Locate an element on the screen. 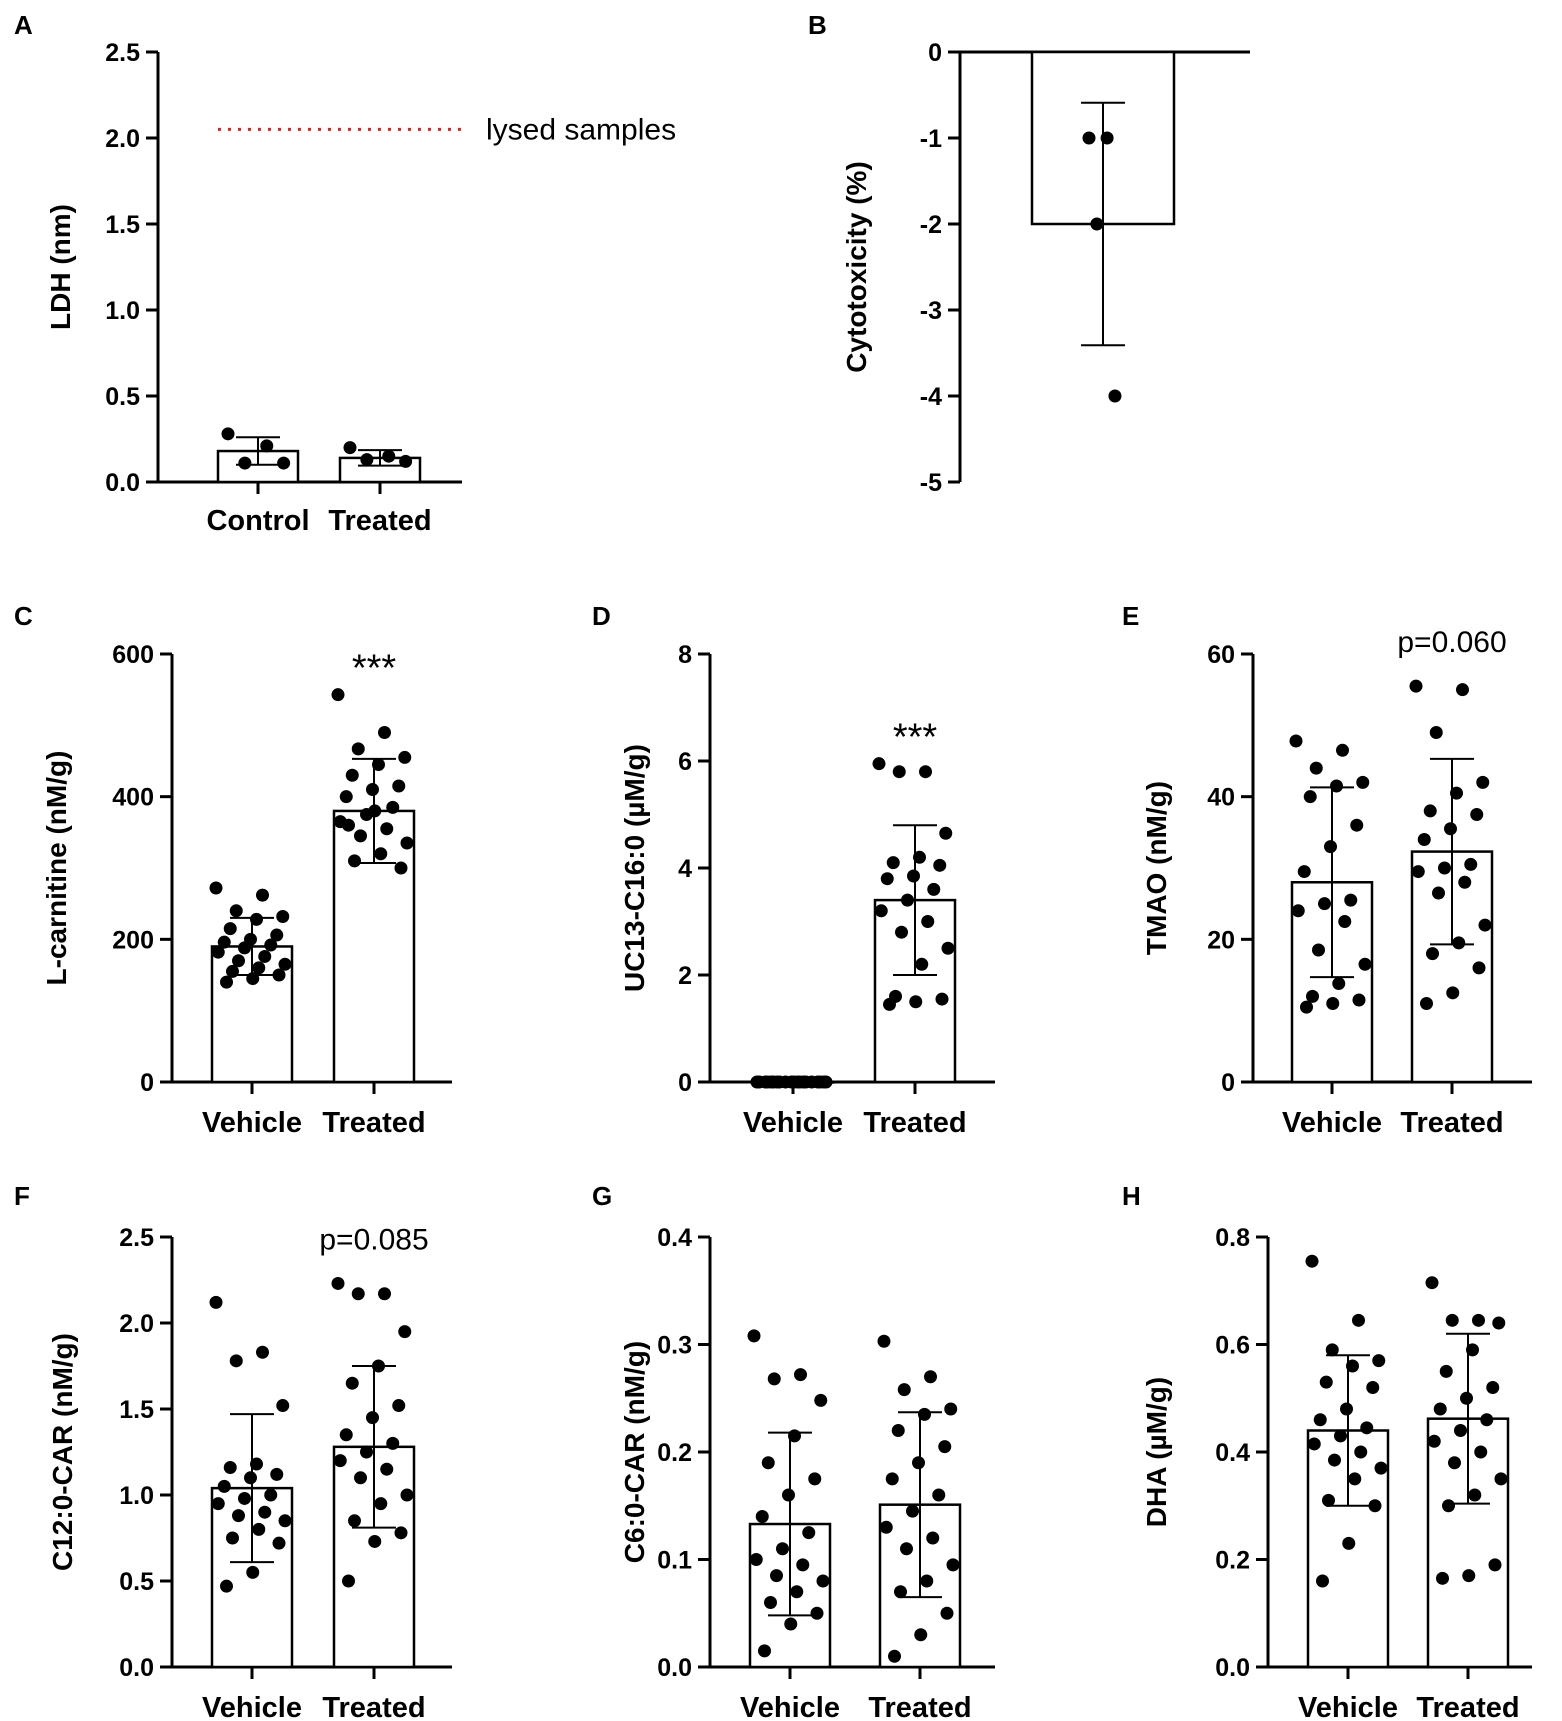  panel-letter: E is located at coordinates (1130, 616).